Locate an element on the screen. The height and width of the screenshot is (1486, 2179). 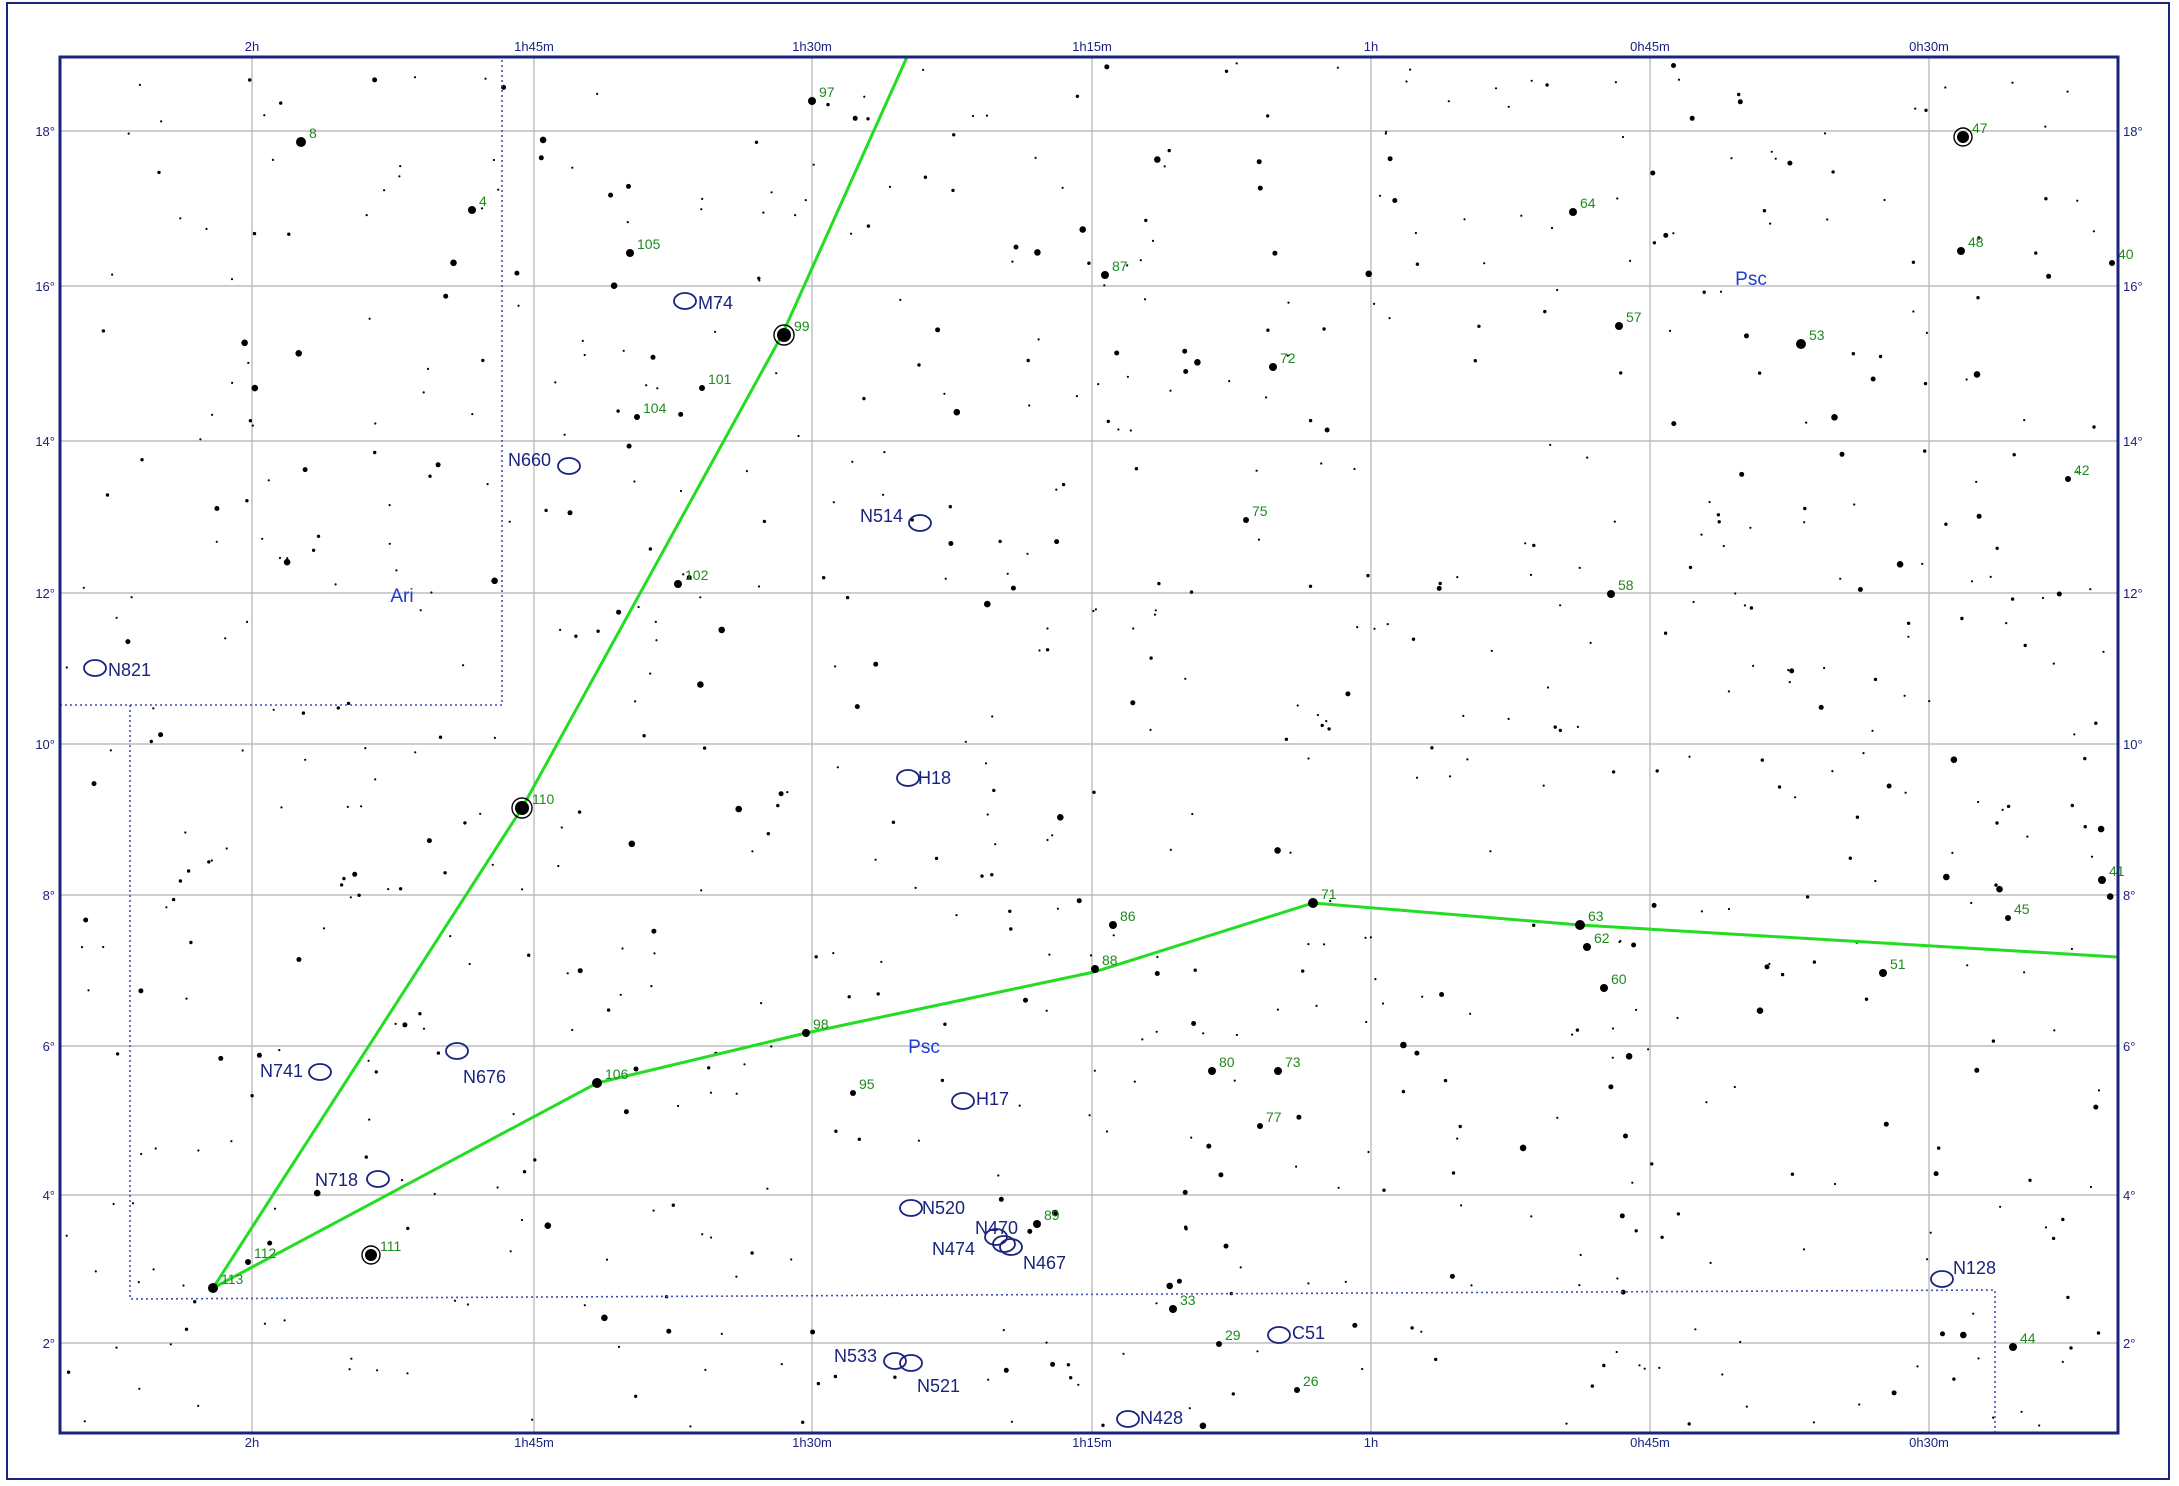
dso-n128-marker is located at coordinates (1942, 1279).